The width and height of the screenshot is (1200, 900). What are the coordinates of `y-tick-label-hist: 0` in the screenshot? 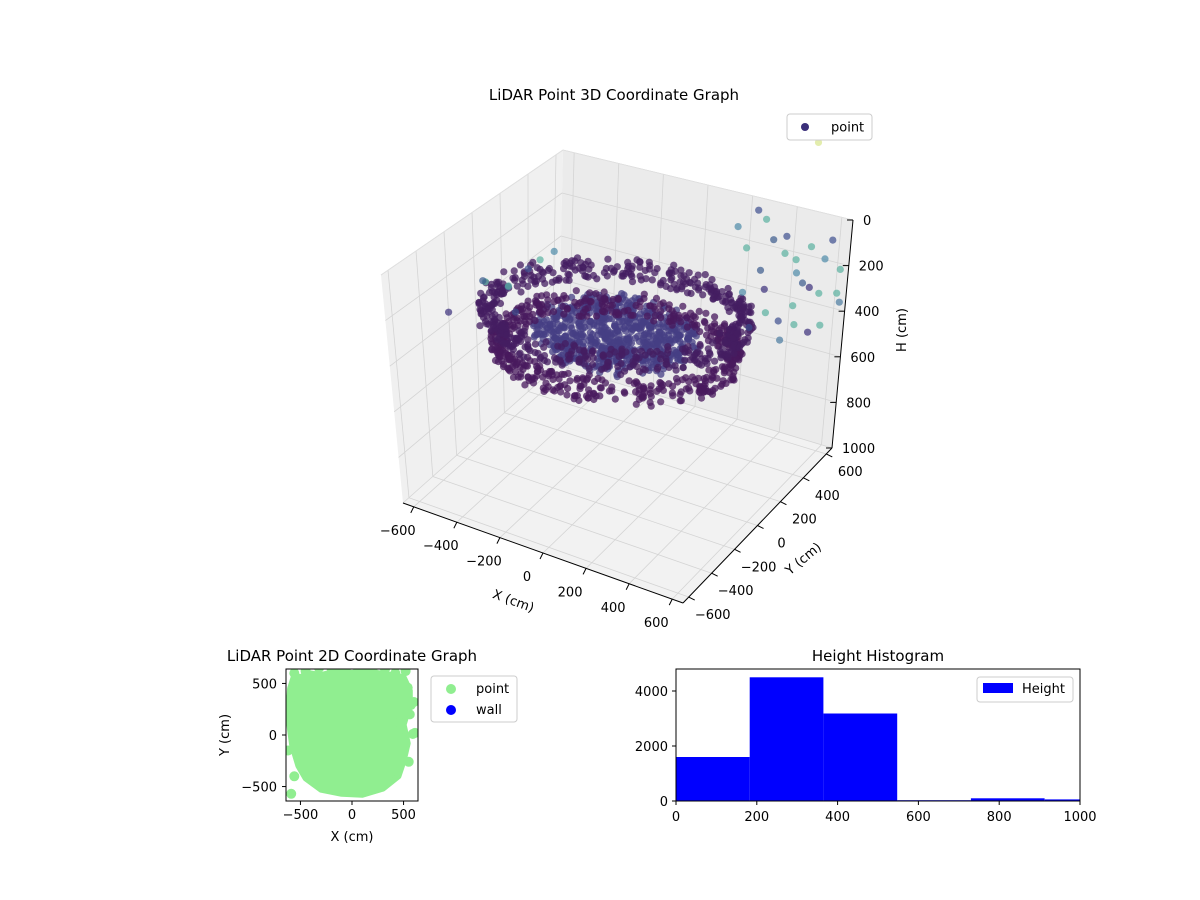 It's located at (664, 802).